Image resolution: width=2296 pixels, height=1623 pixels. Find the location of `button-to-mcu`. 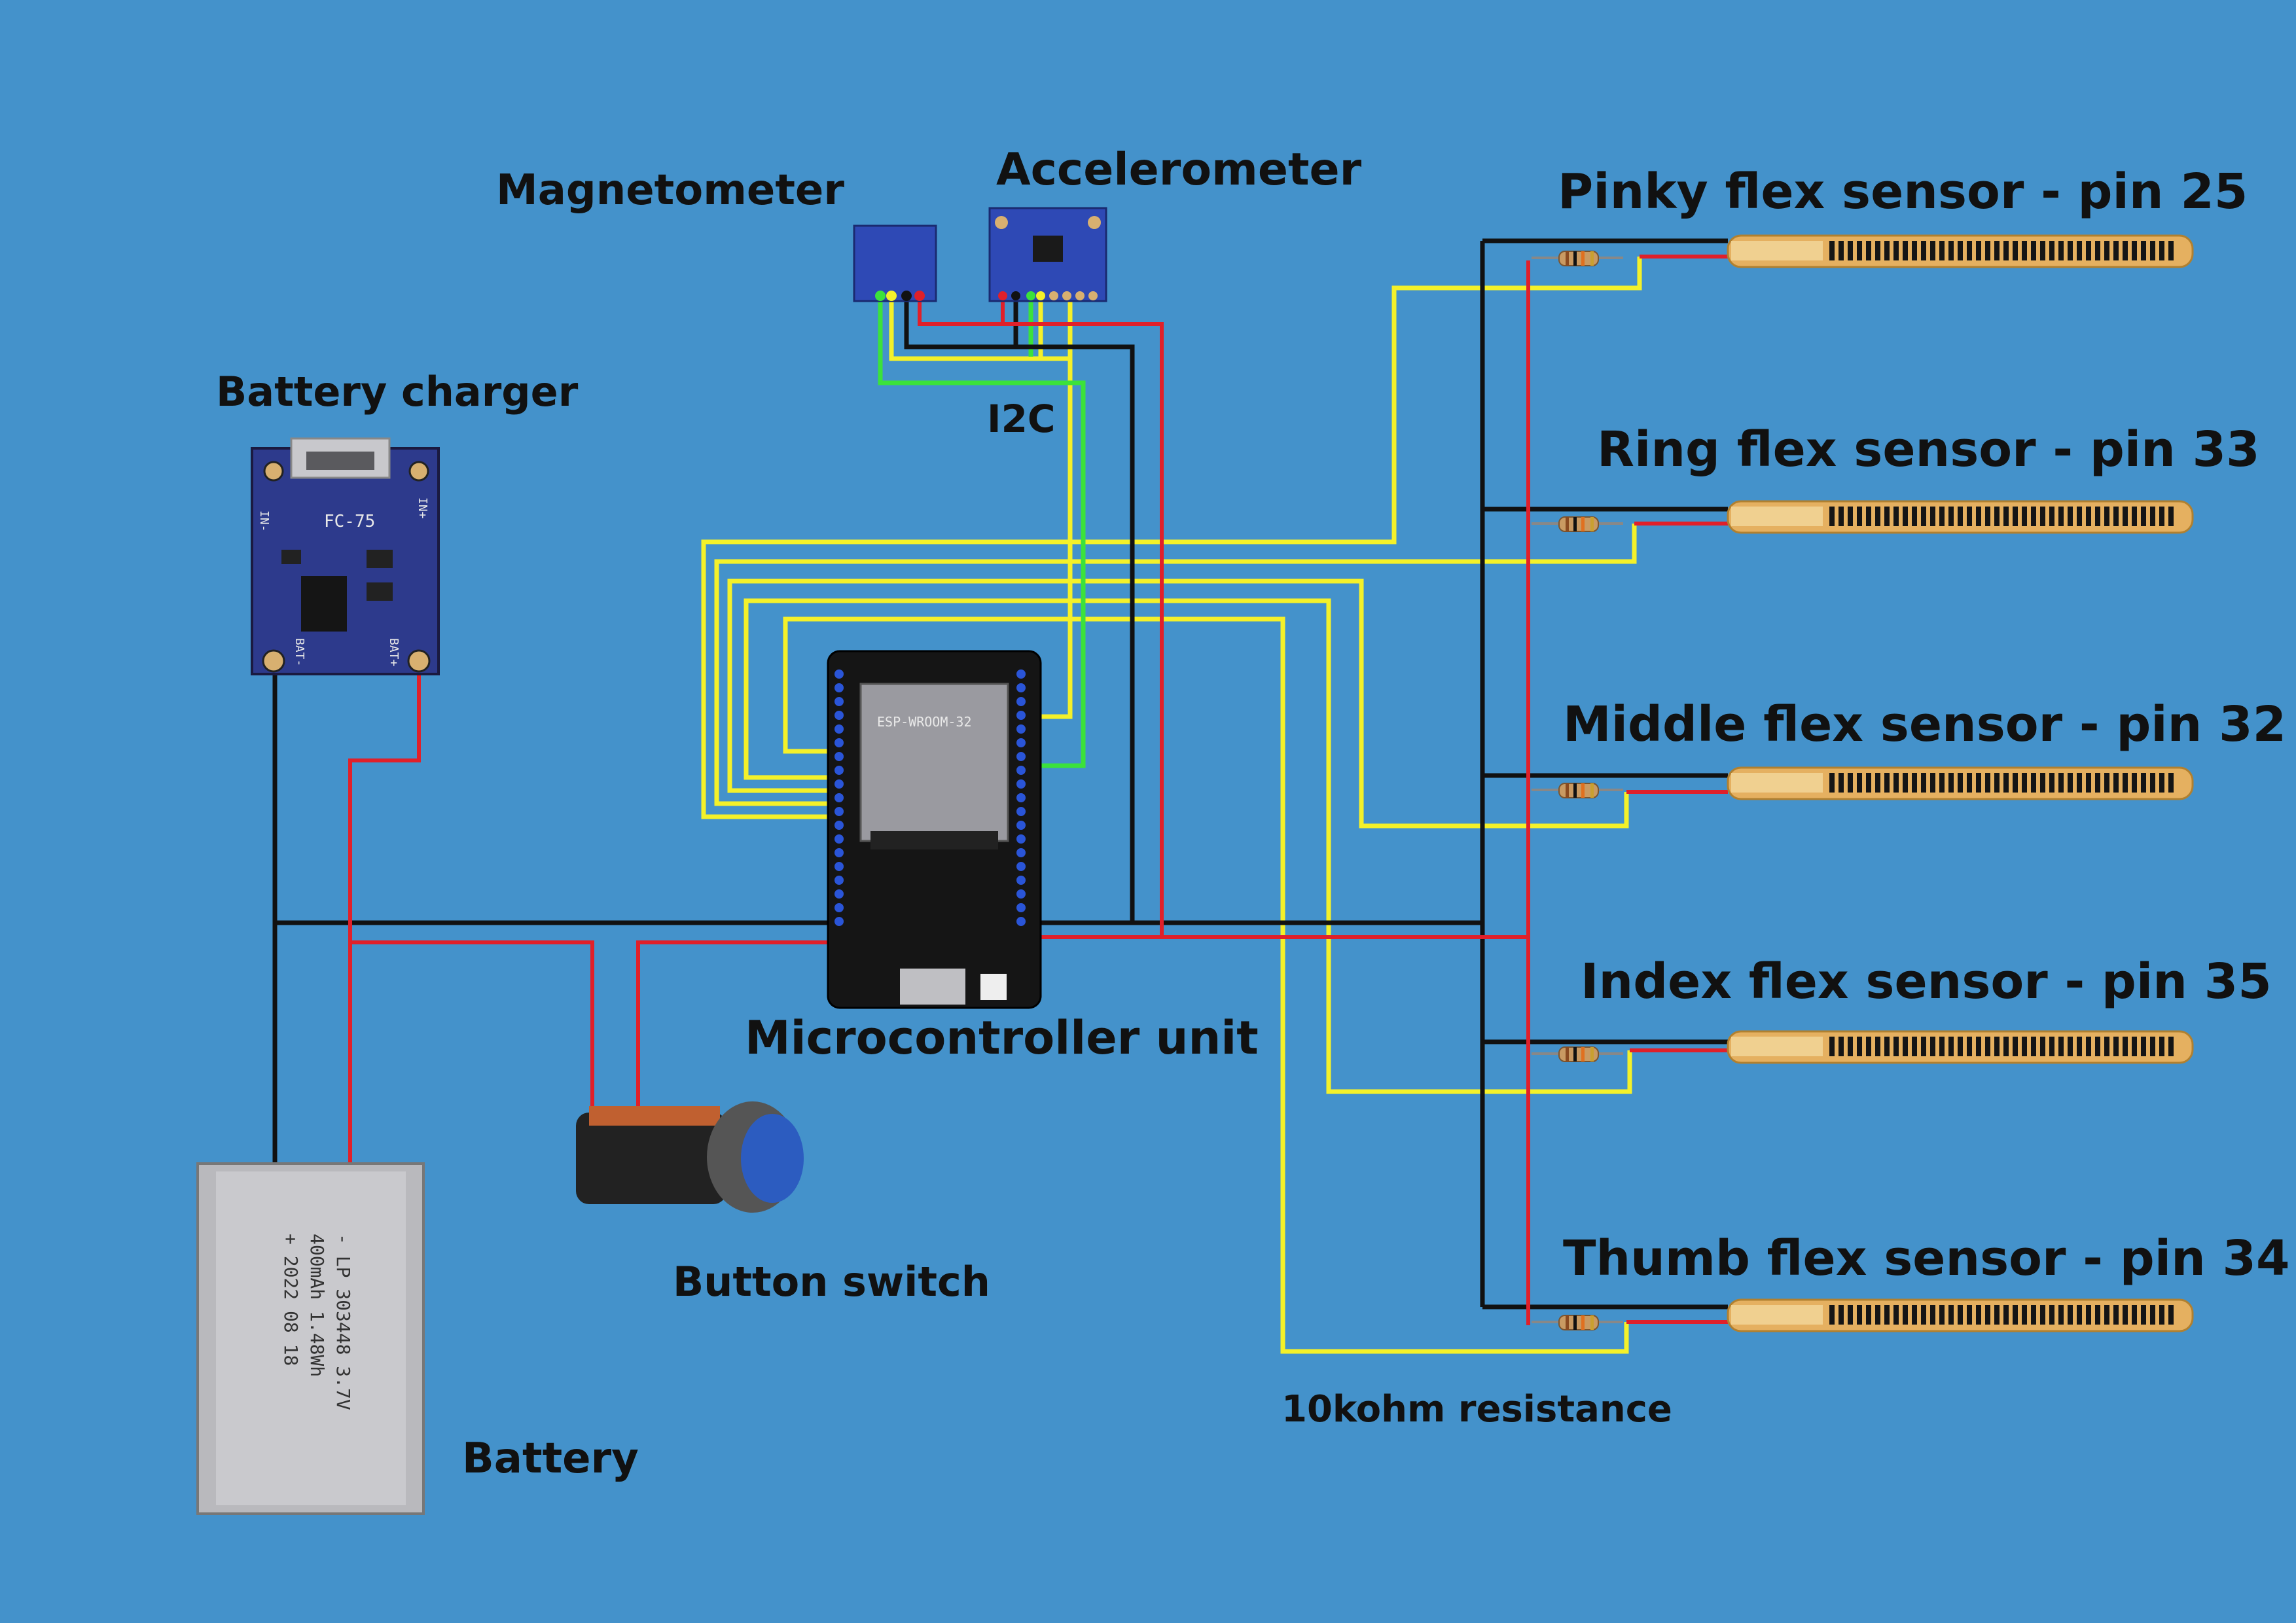

button-to-mcu is located at coordinates (737, 1030).